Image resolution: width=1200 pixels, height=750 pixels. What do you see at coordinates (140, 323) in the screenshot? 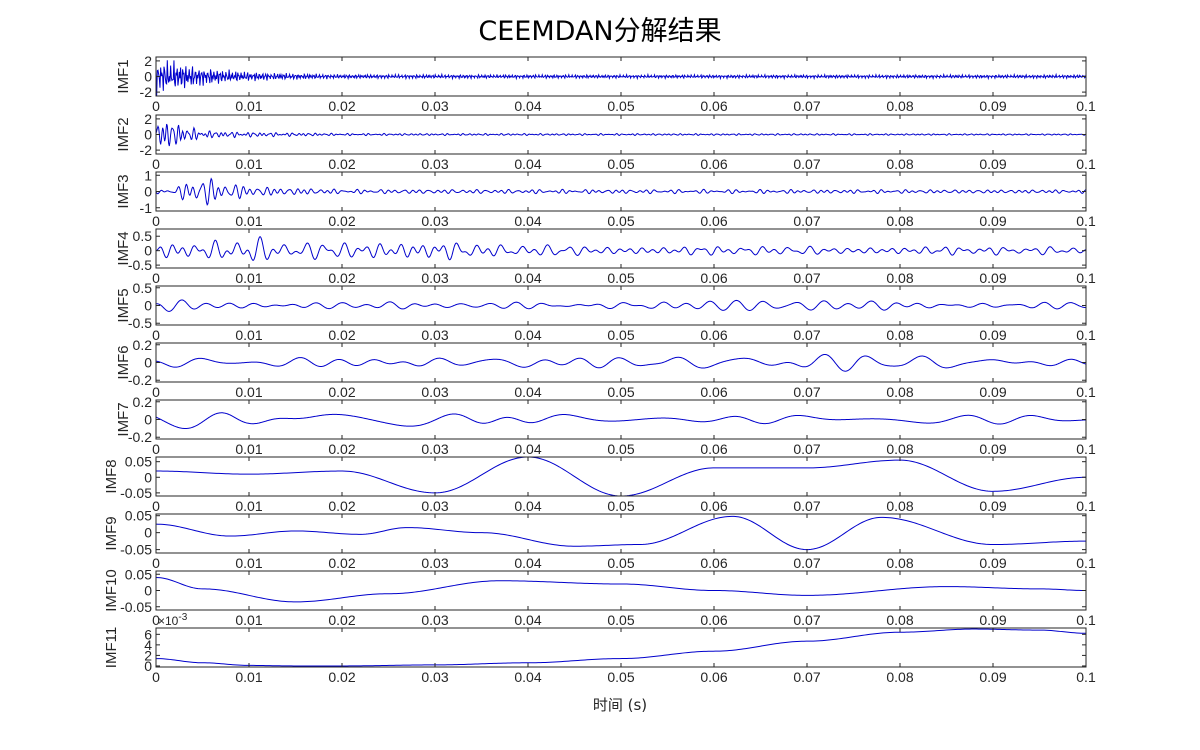
I see `y-tick-label: -0.5` at bounding box center [140, 323].